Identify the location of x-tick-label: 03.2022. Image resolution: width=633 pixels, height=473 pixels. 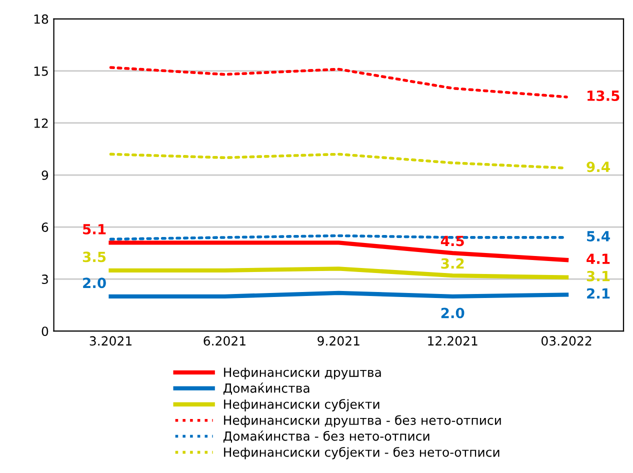
(567, 341).